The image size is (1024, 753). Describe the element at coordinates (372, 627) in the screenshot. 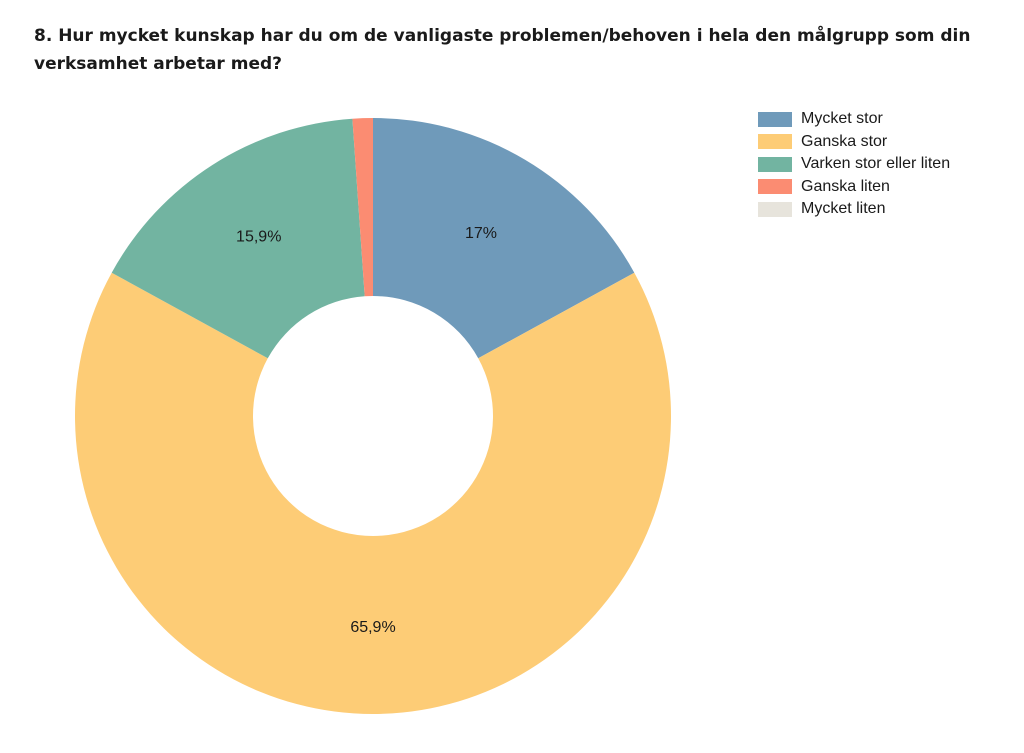

I see `slice-label-ganska-stor: 65,9%` at that location.